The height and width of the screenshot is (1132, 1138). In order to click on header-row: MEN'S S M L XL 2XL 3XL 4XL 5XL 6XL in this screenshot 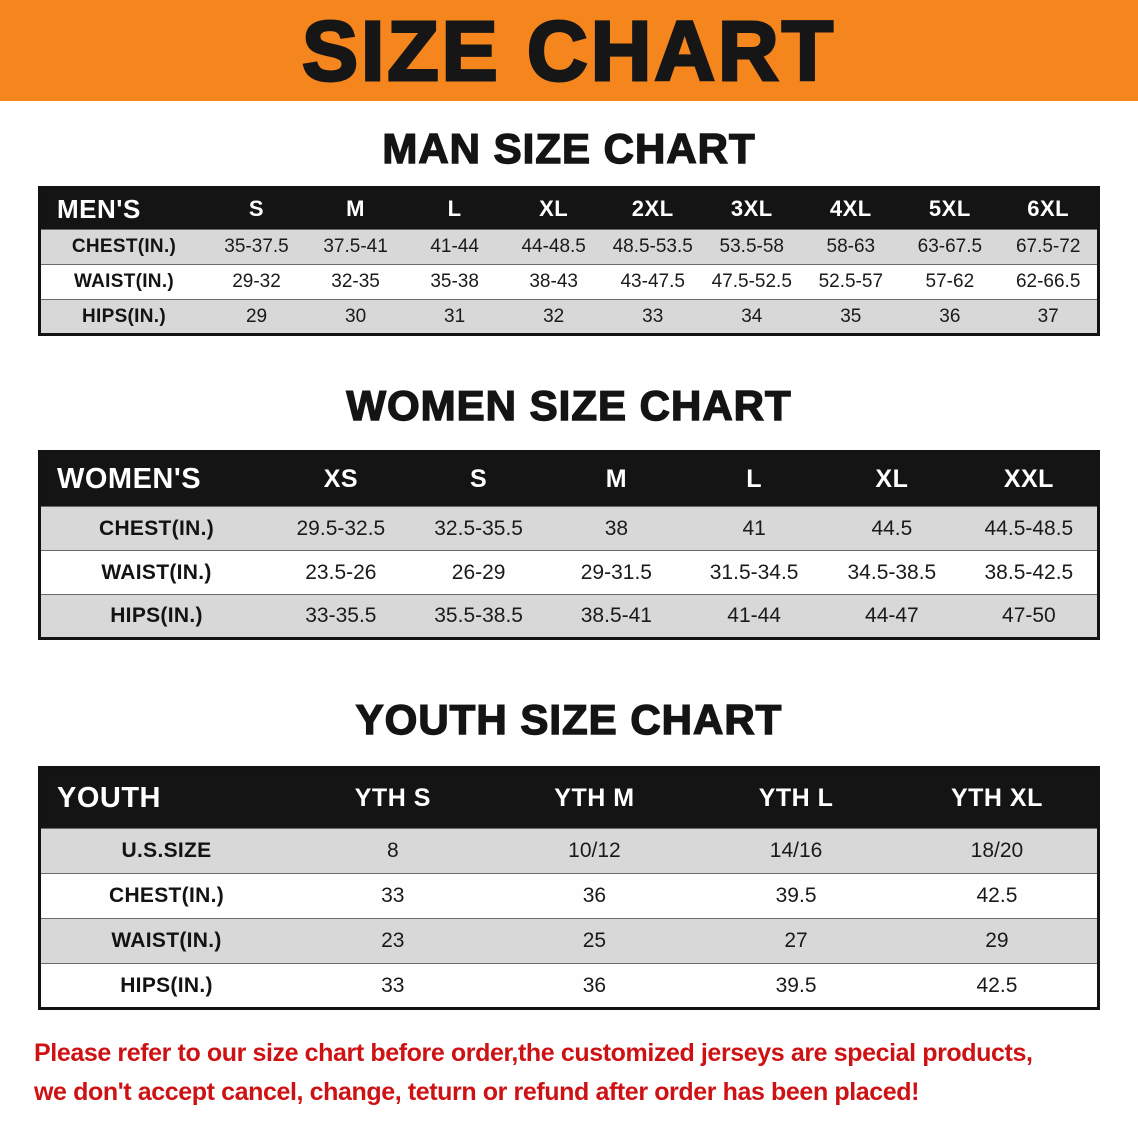, I will do `click(569, 208)`.